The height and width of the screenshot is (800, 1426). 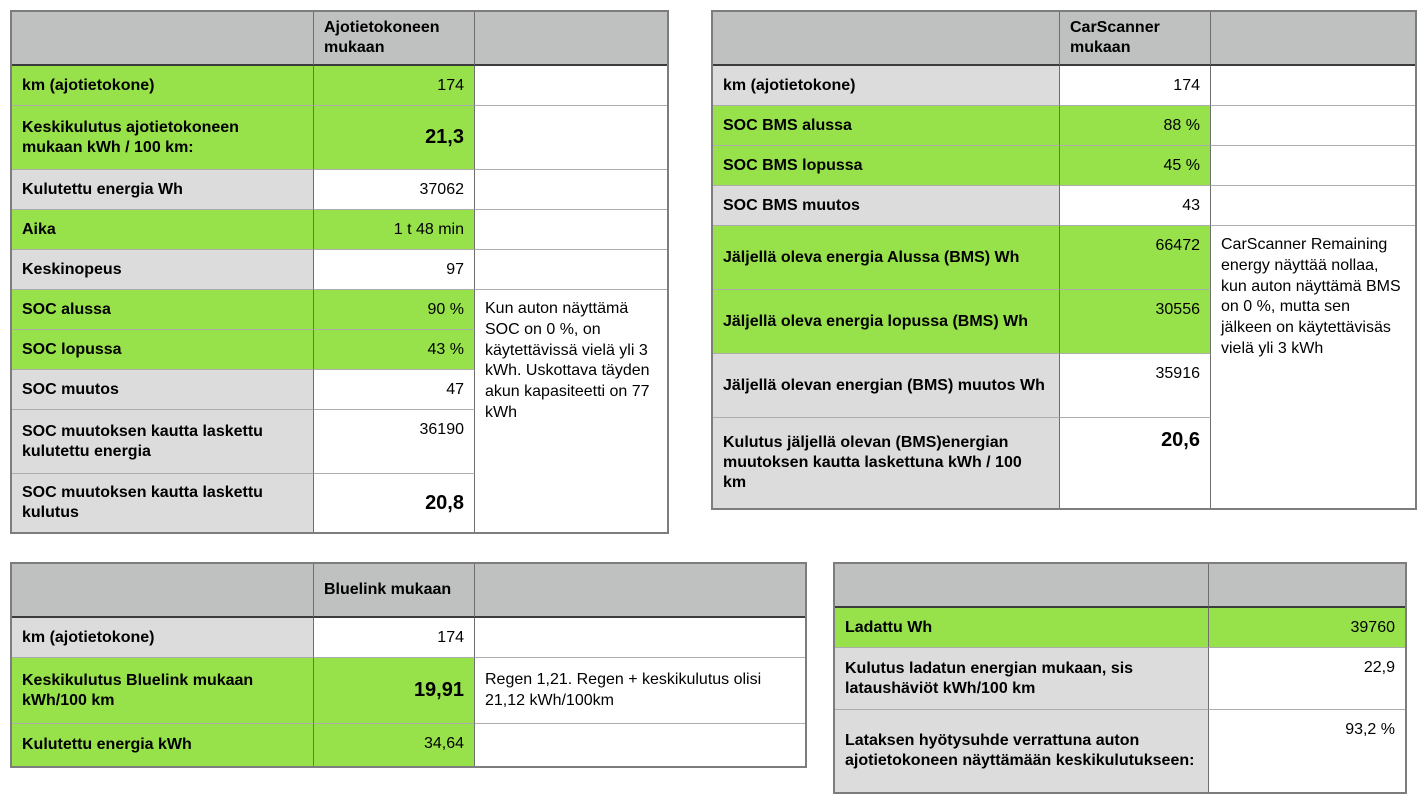 I want to click on label-cell: Aika, so click(x=163, y=230).